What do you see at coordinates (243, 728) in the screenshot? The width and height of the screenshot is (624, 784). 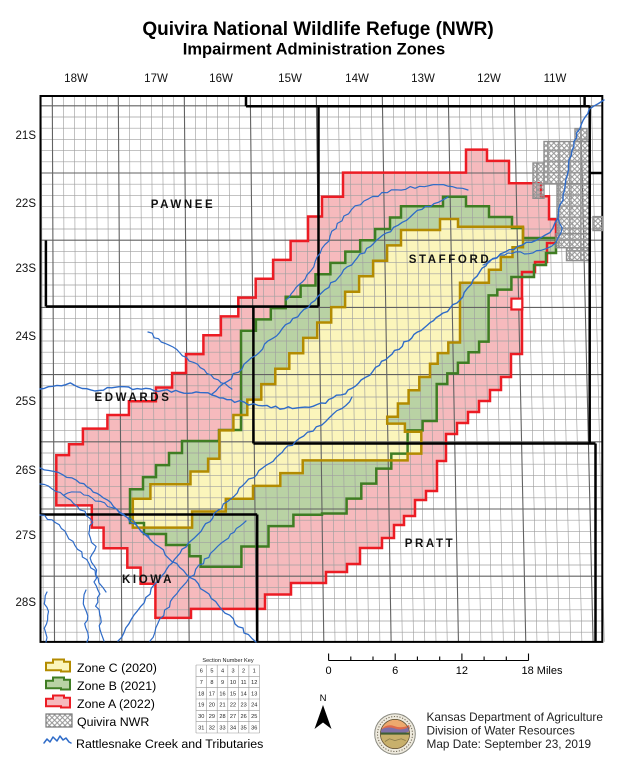 I see `svg-text: 35` at bounding box center [243, 728].